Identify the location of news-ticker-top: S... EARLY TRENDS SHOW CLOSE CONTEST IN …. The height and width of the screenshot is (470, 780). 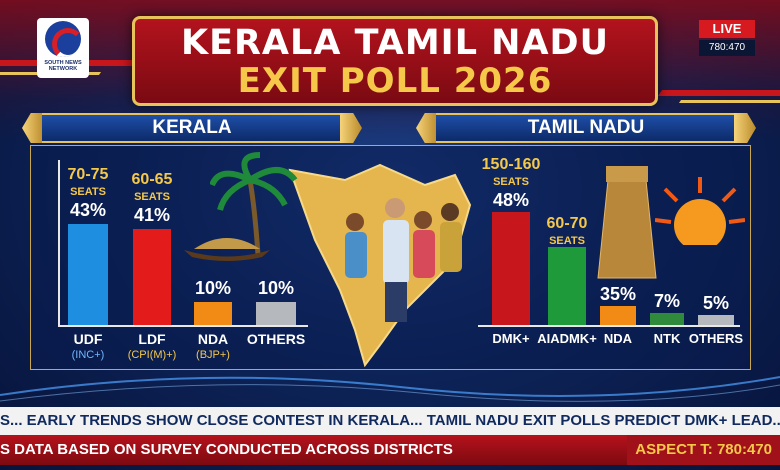
(390, 421).